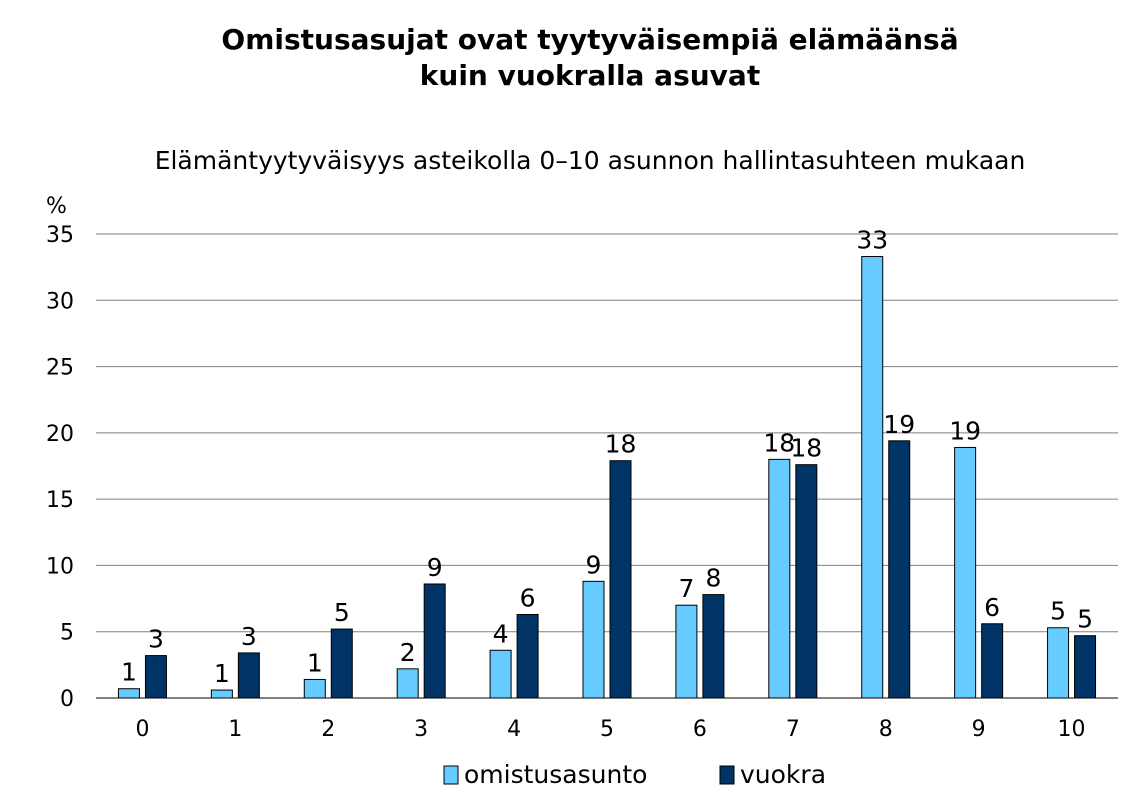  What do you see at coordinates (1072, 729) in the screenshot?
I see `x-tick-label: 10` at bounding box center [1072, 729].